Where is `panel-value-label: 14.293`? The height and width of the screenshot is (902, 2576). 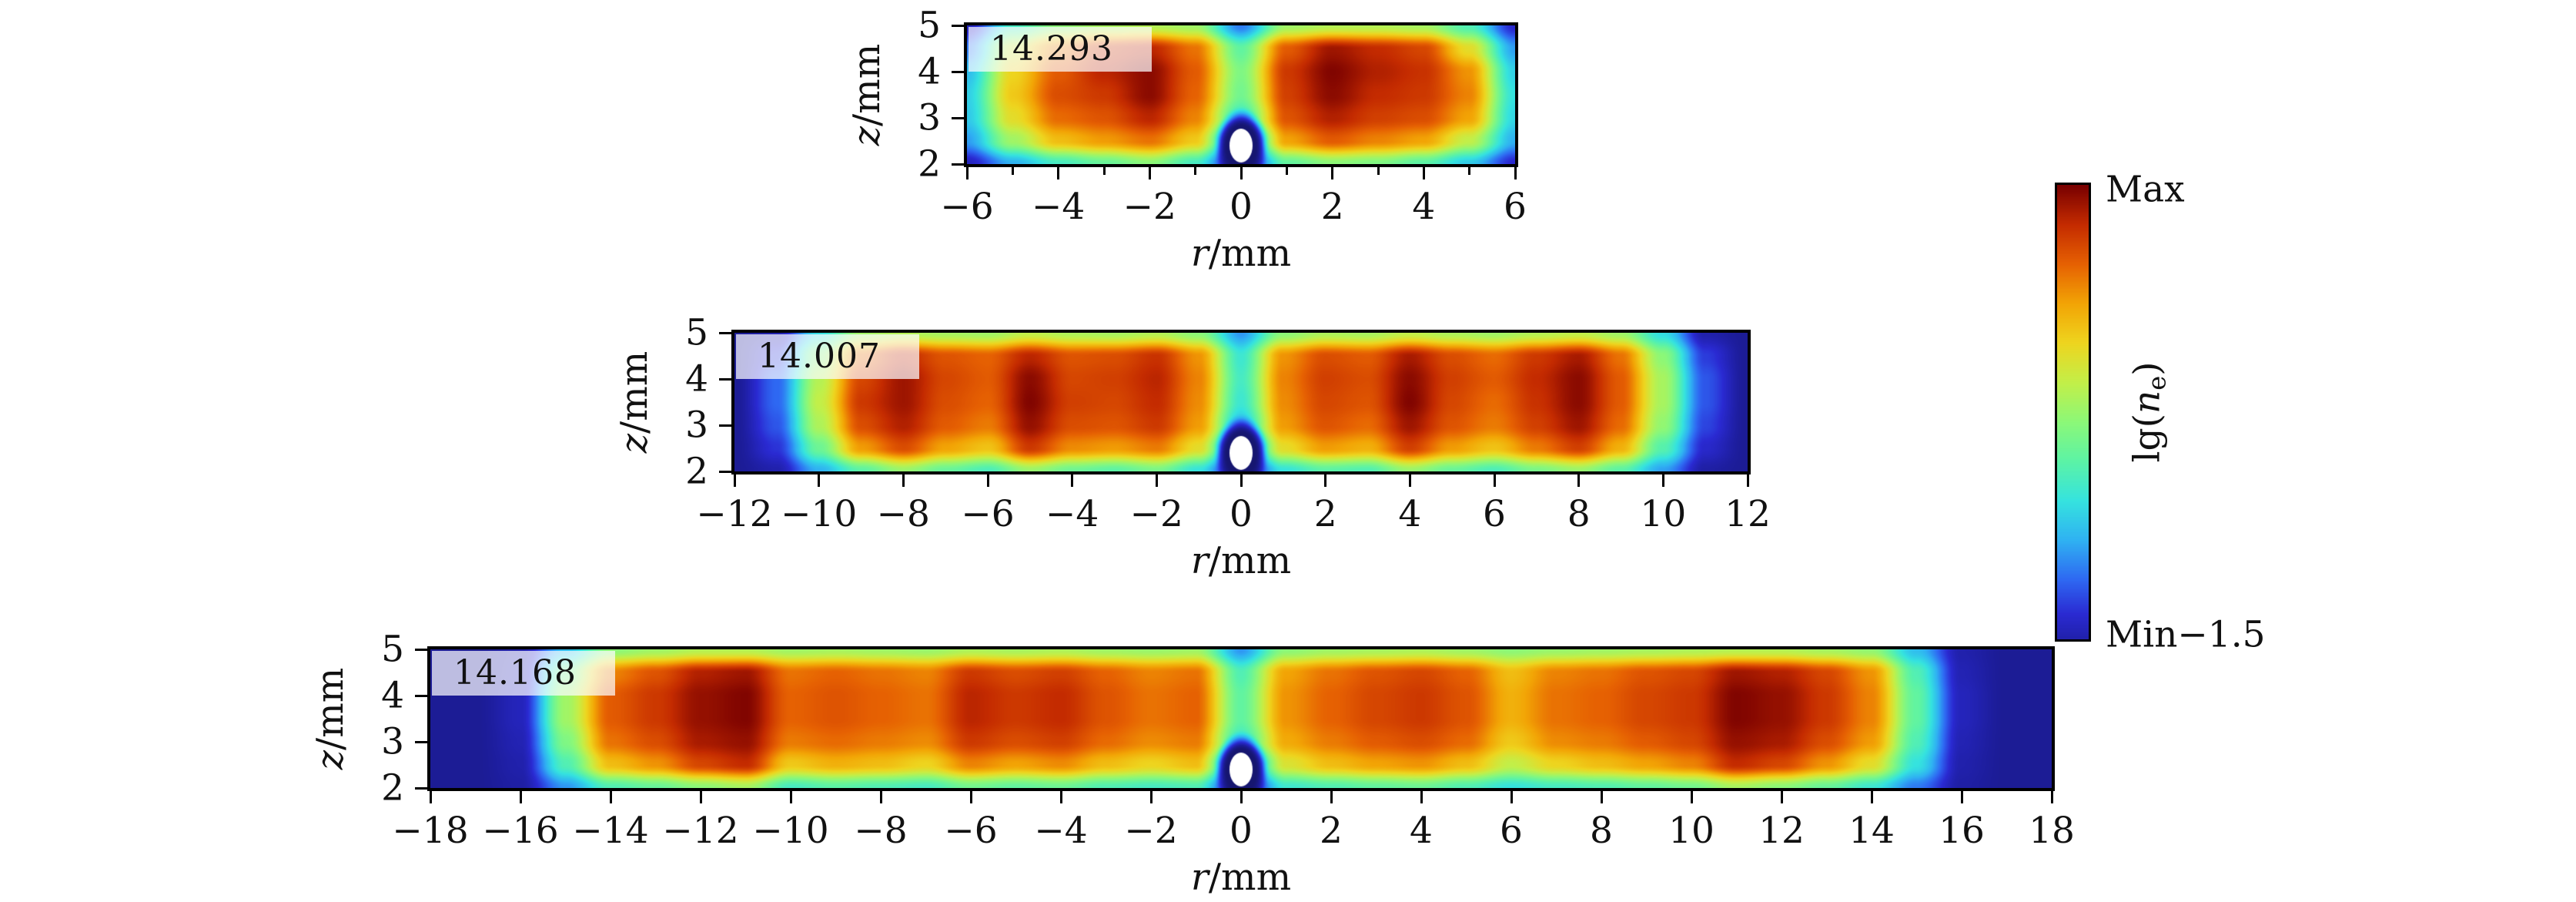
panel-value-label: 14.293 is located at coordinates (1060, 49).